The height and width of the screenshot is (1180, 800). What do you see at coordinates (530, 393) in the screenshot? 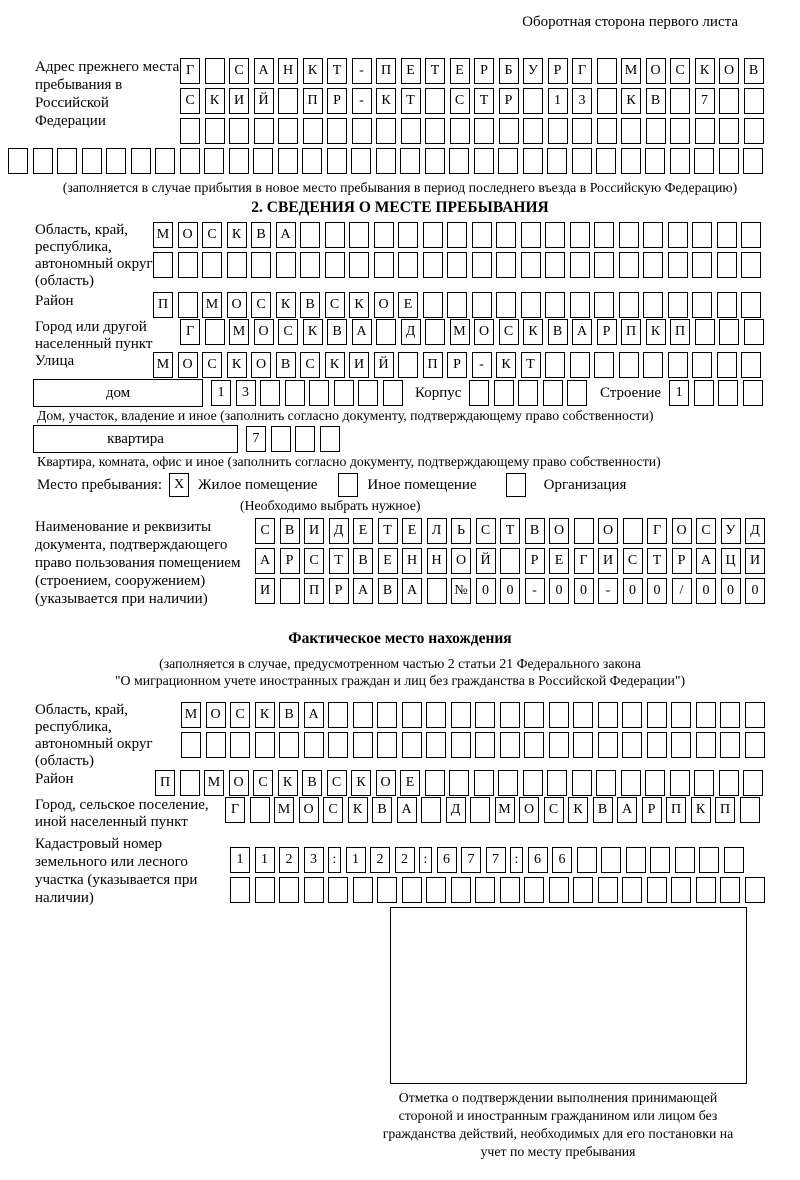
I see `korpus-cells` at bounding box center [530, 393].